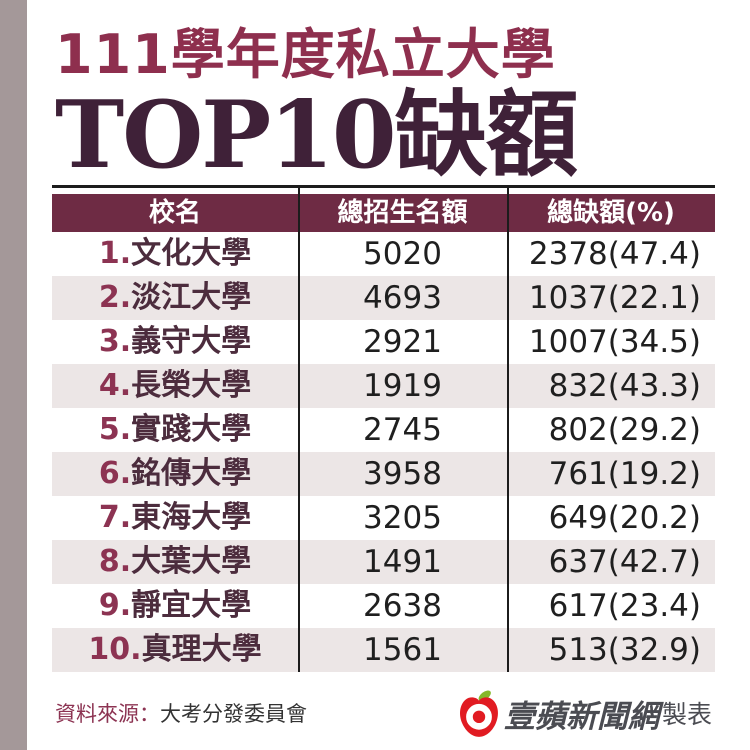  What do you see at coordinates (305, 54) in the screenshot?
I see `title-subtitle: 111學年度私立大學` at bounding box center [305, 54].